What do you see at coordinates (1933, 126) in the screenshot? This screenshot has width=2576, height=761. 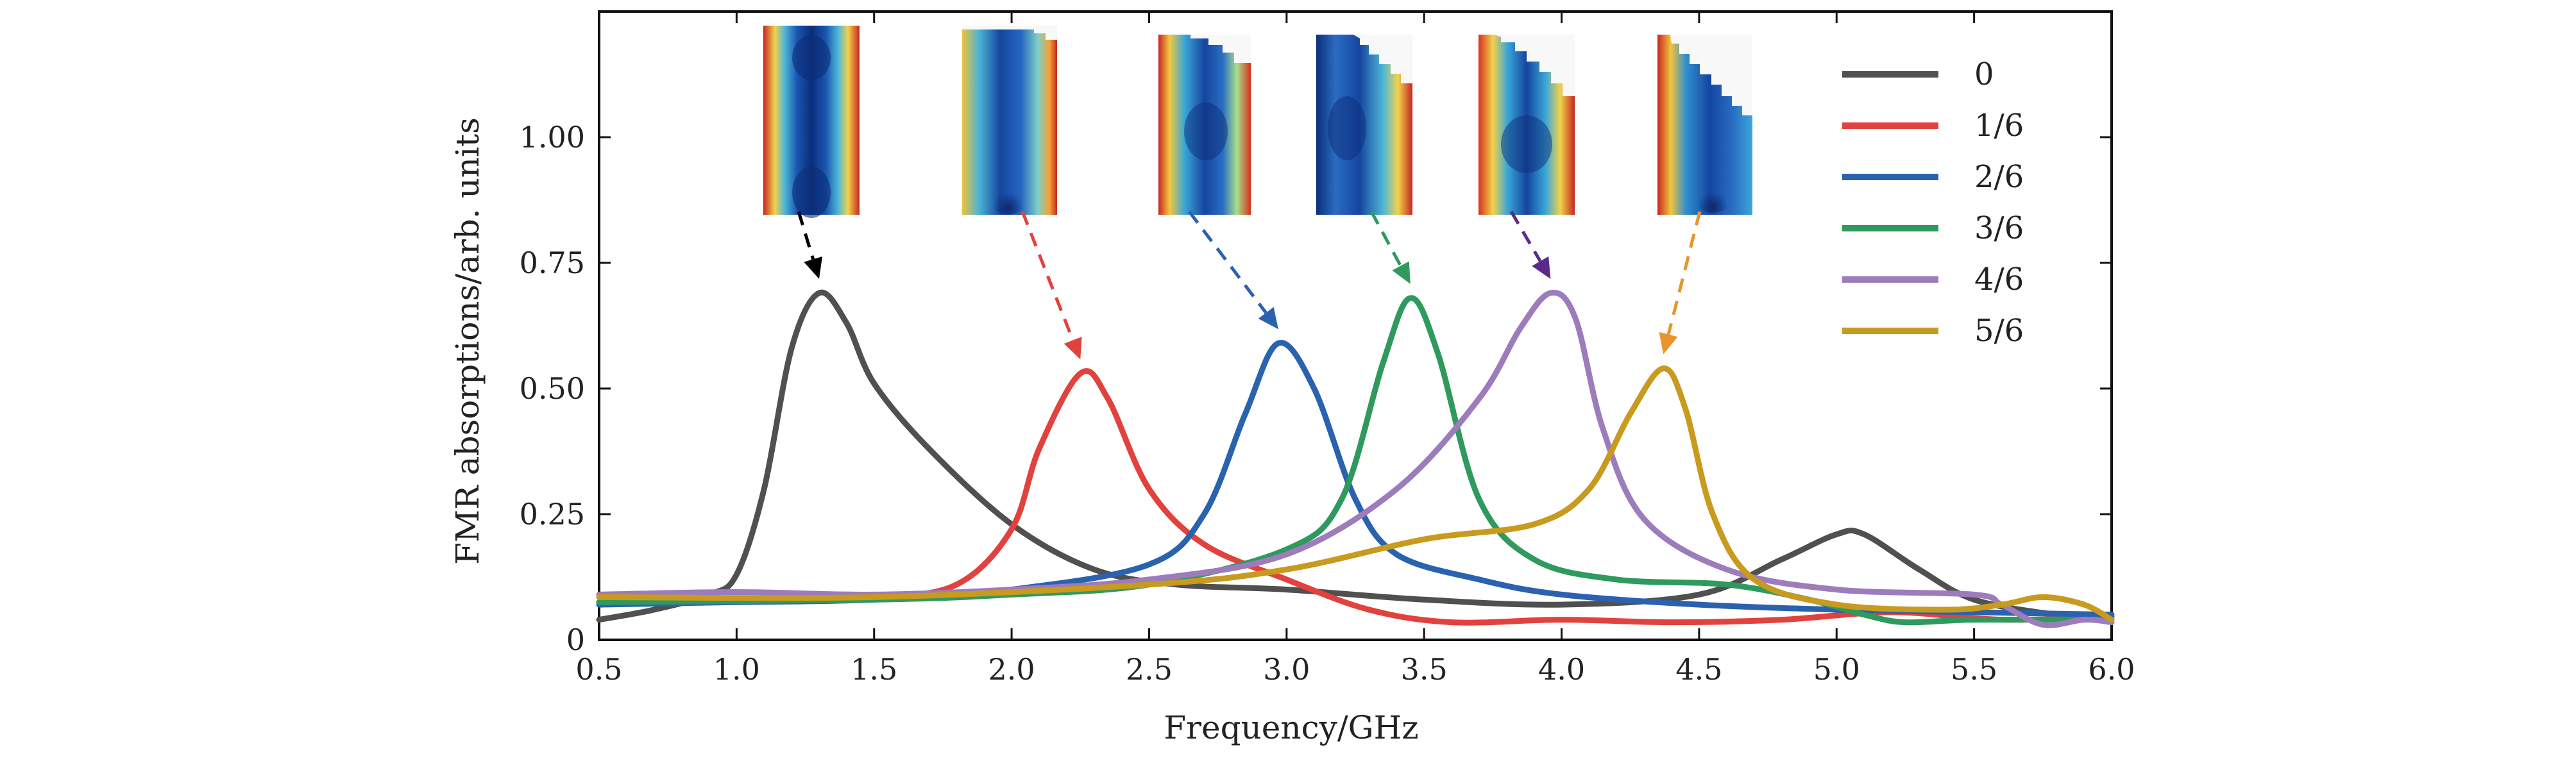 I see `legend-item-1: 1/6` at bounding box center [1933, 126].